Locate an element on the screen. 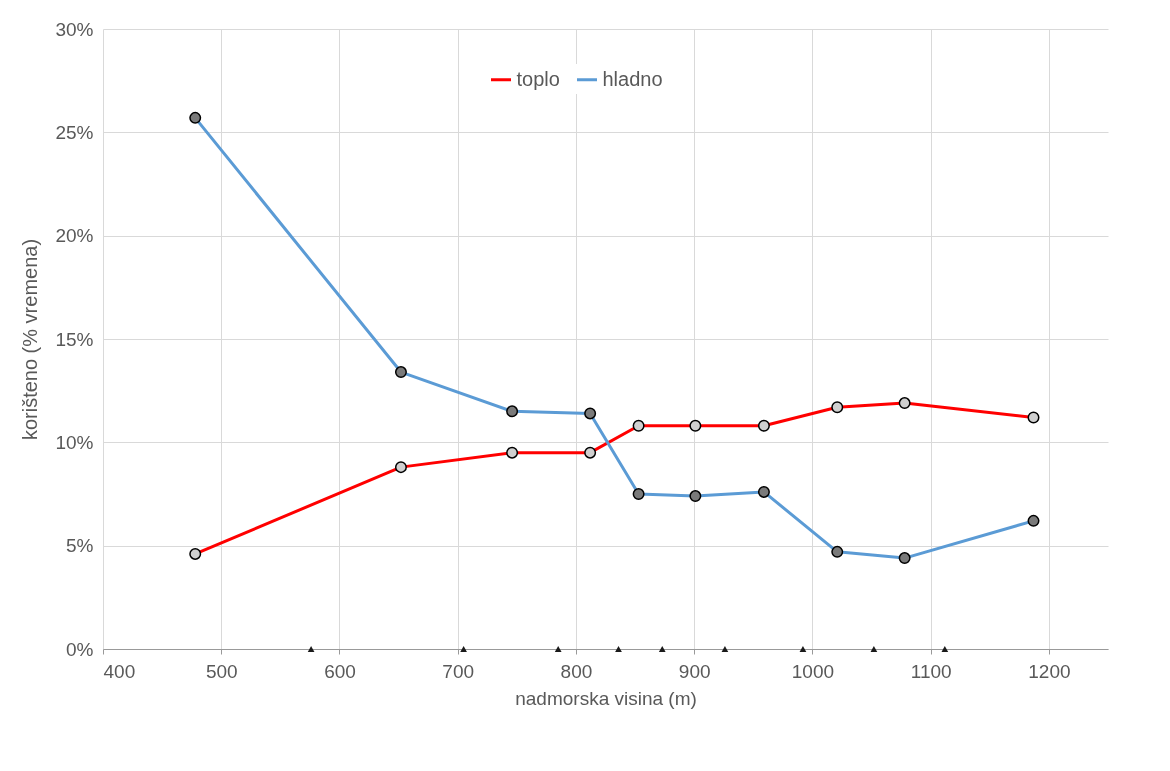  legend-label: hladno is located at coordinates (632, 78).